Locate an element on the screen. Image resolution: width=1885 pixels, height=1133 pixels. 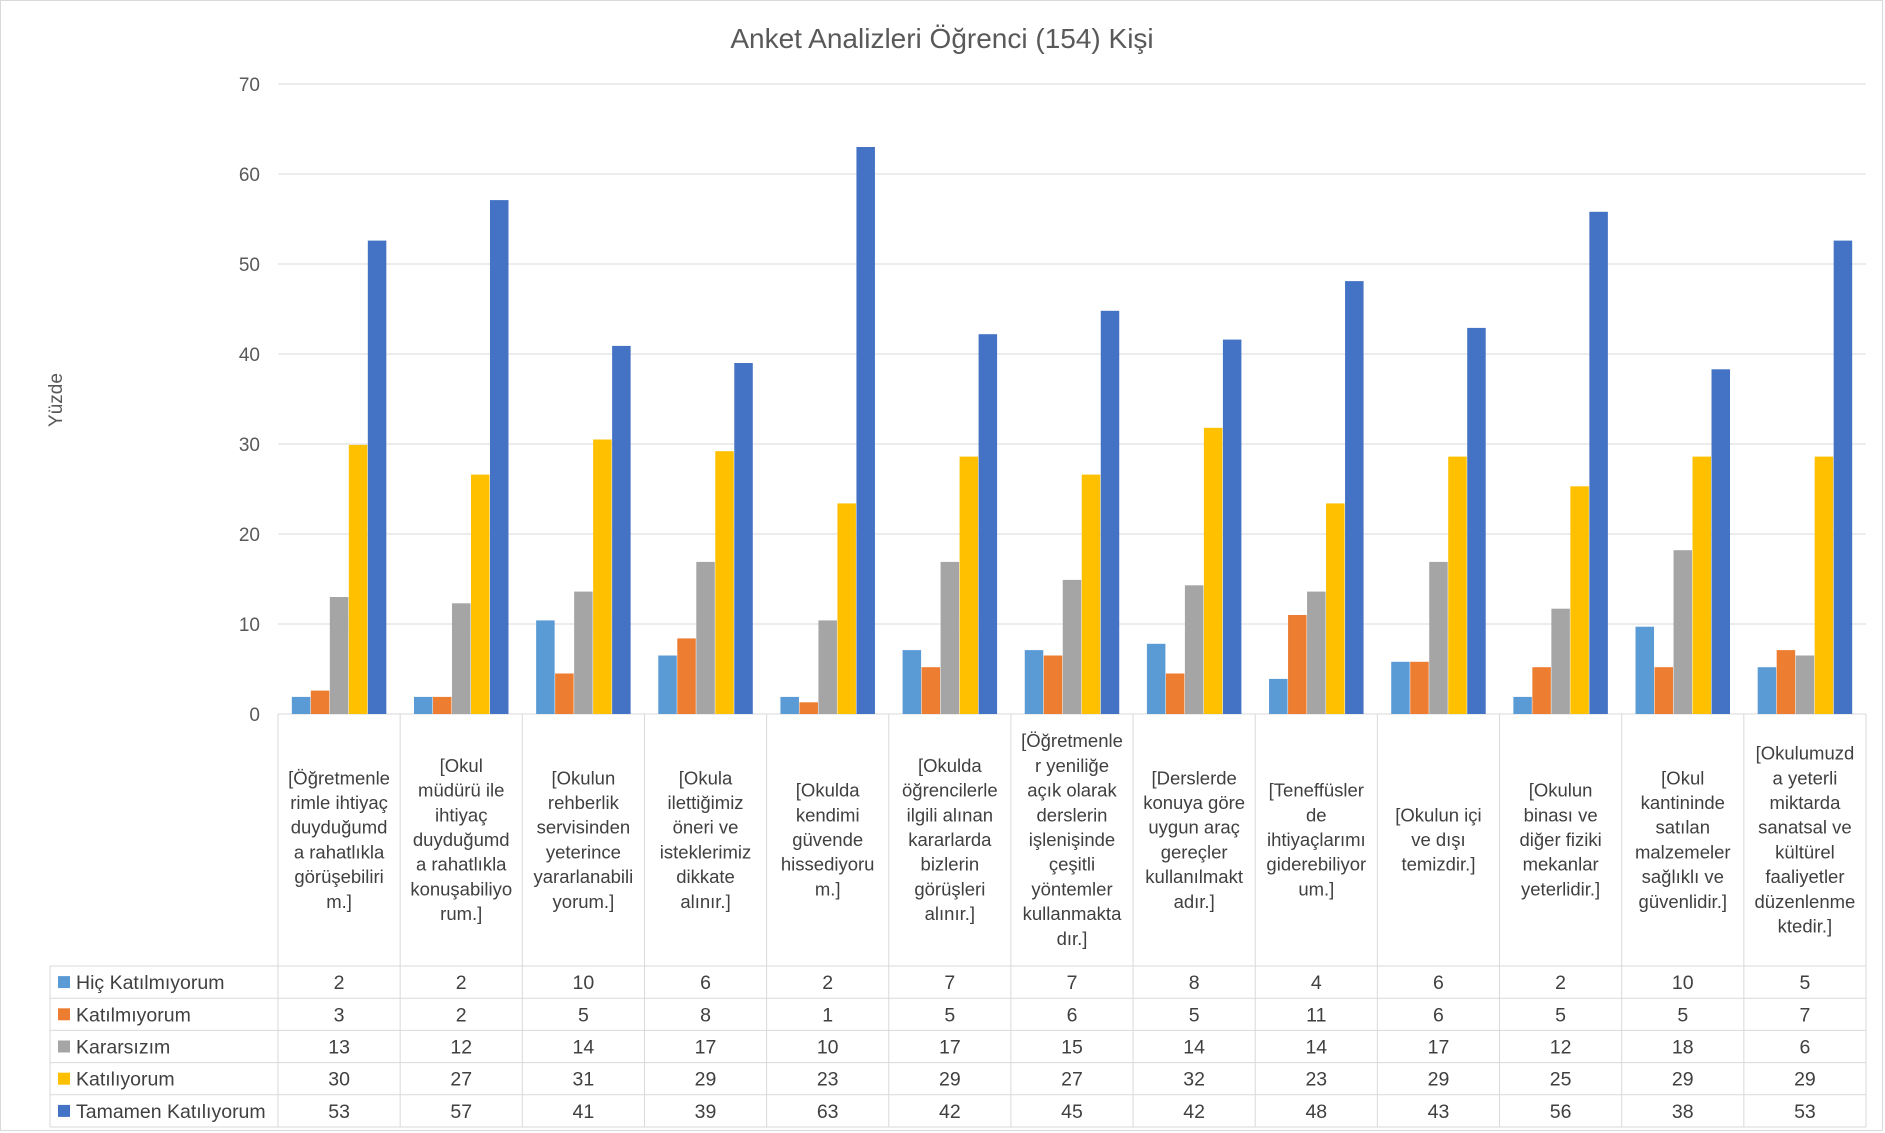
table-cell-value: 48 is located at coordinates (1316, 1112).